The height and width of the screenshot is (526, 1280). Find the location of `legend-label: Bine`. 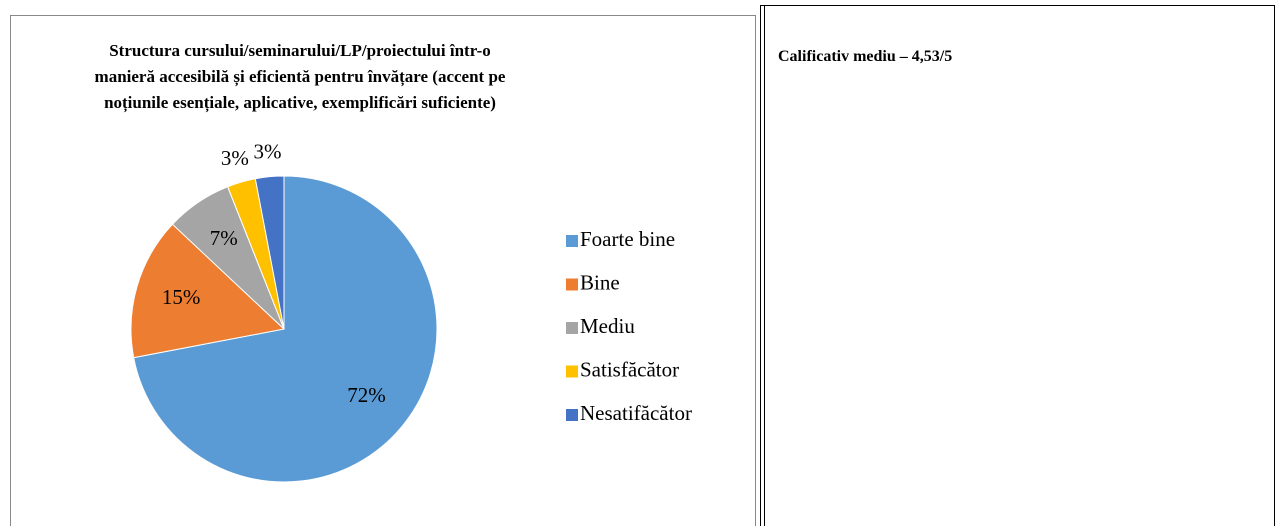

legend-label: Bine is located at coordinates (600, 282).